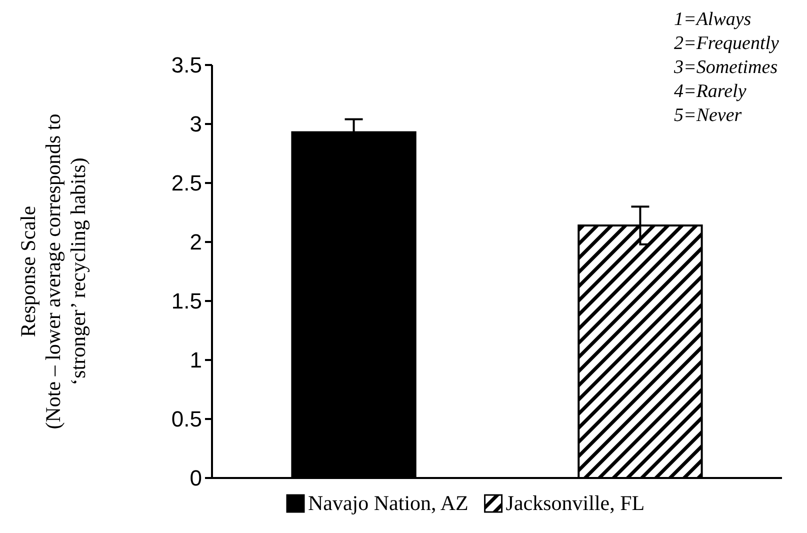  Describe the element at coordinates (186, 419) in the screenshot. I see `y-tick-label: 0.5` at that location.